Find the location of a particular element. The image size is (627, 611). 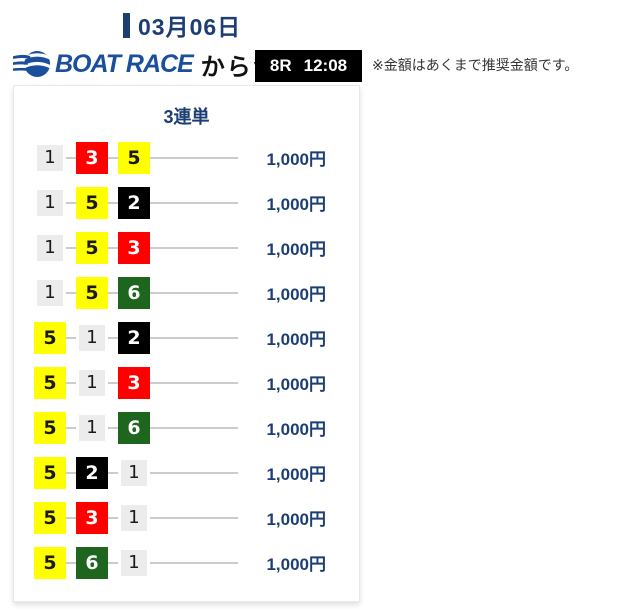

bet-row: 5 2 1 1,000円 is located at coordinates (186, 472).